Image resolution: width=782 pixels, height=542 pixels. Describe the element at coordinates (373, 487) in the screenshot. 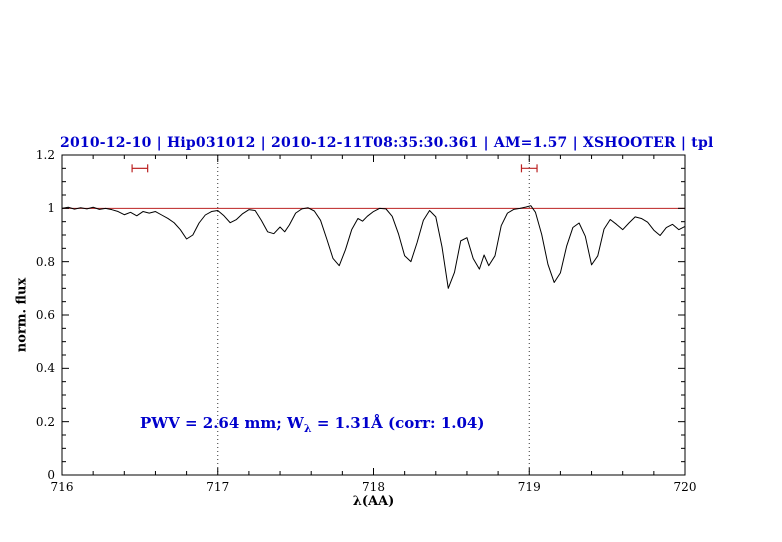

I see `x-tick-label: 718` at that location.